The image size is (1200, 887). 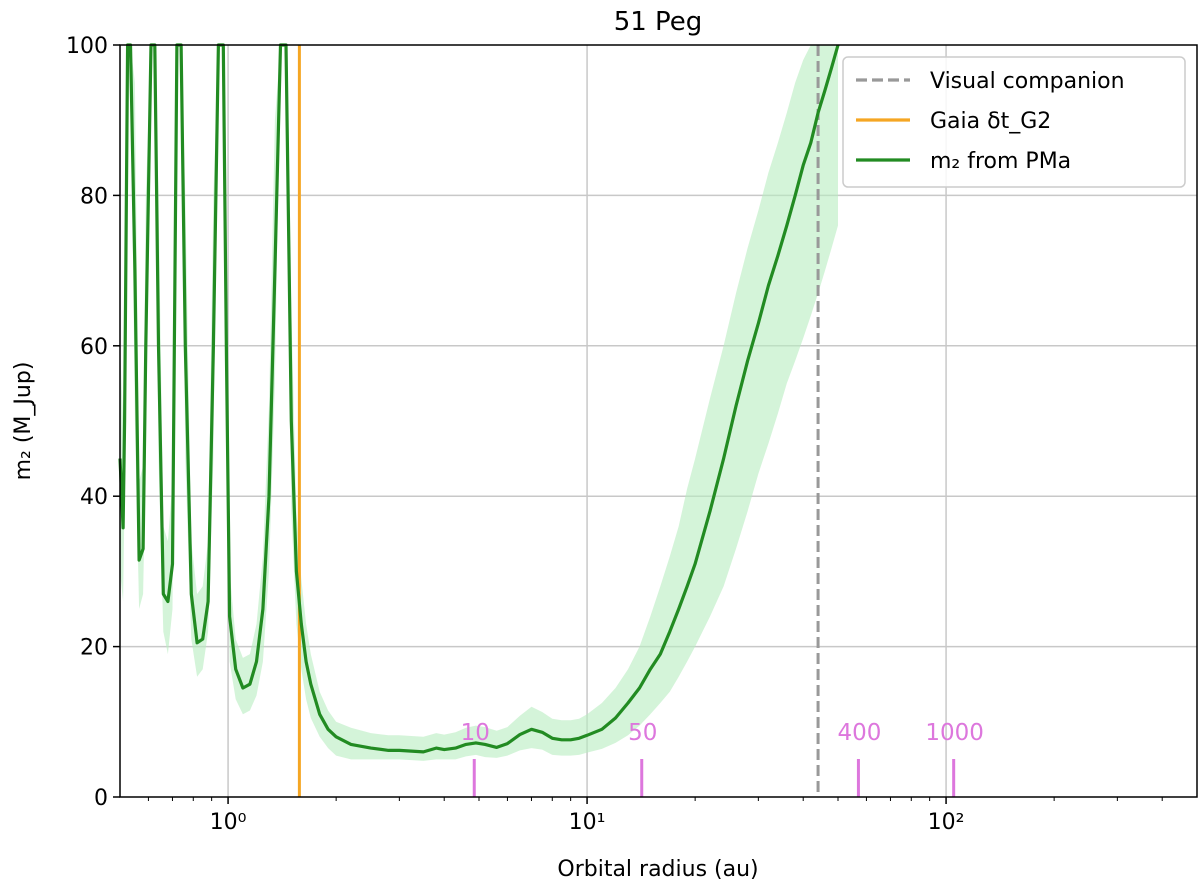 What do you see at coordinates (859, 733) in the screenshot?
I see `period-marker-label: 400` at bounding box center [859, 733].